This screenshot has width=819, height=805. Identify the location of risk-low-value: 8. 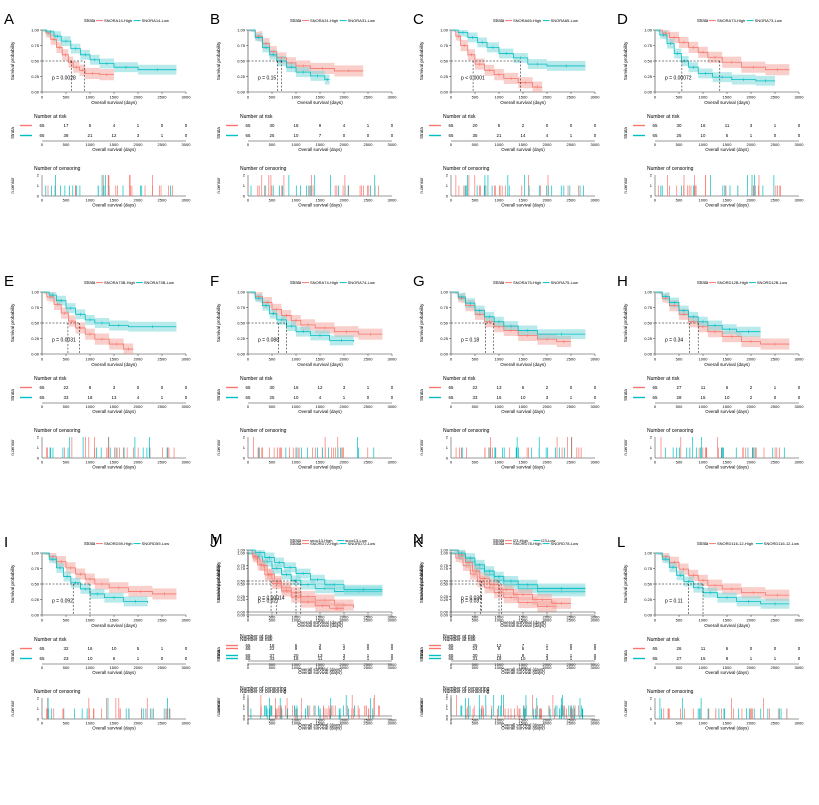
(727, 658).